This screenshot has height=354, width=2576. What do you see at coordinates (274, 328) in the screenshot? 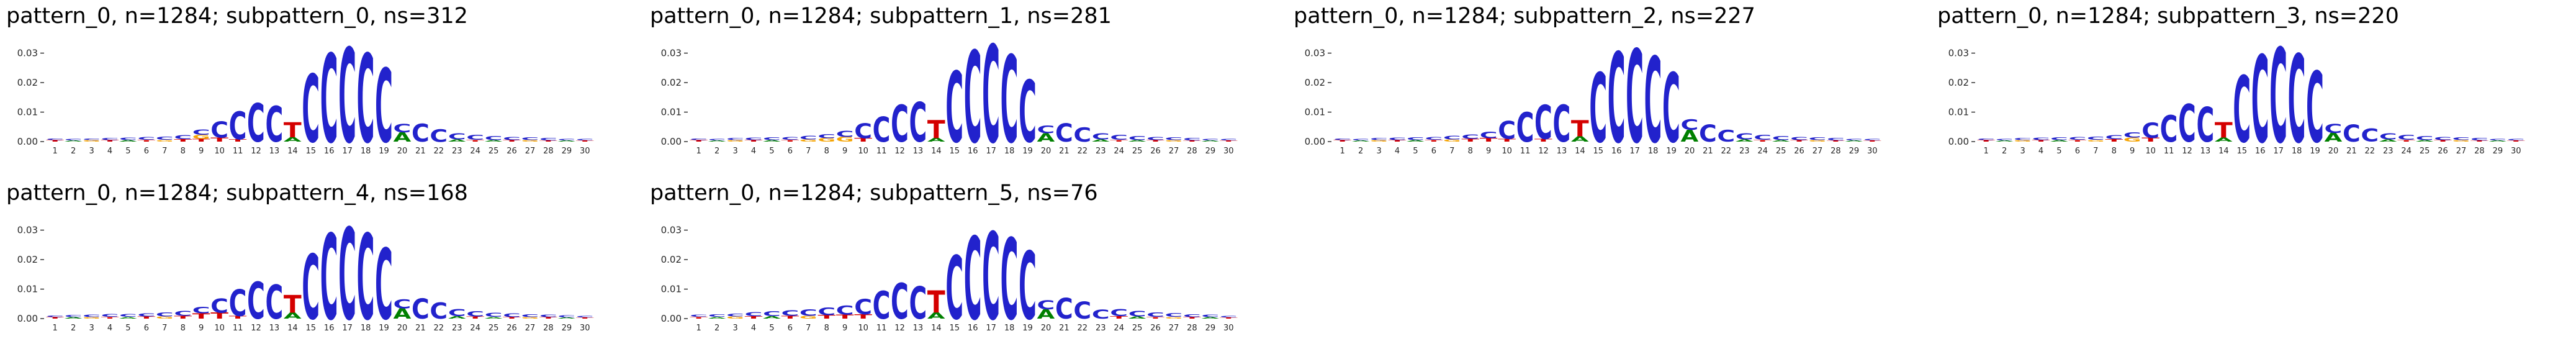
I see `x-tick-label: 13` at bounding box center [274, 328].